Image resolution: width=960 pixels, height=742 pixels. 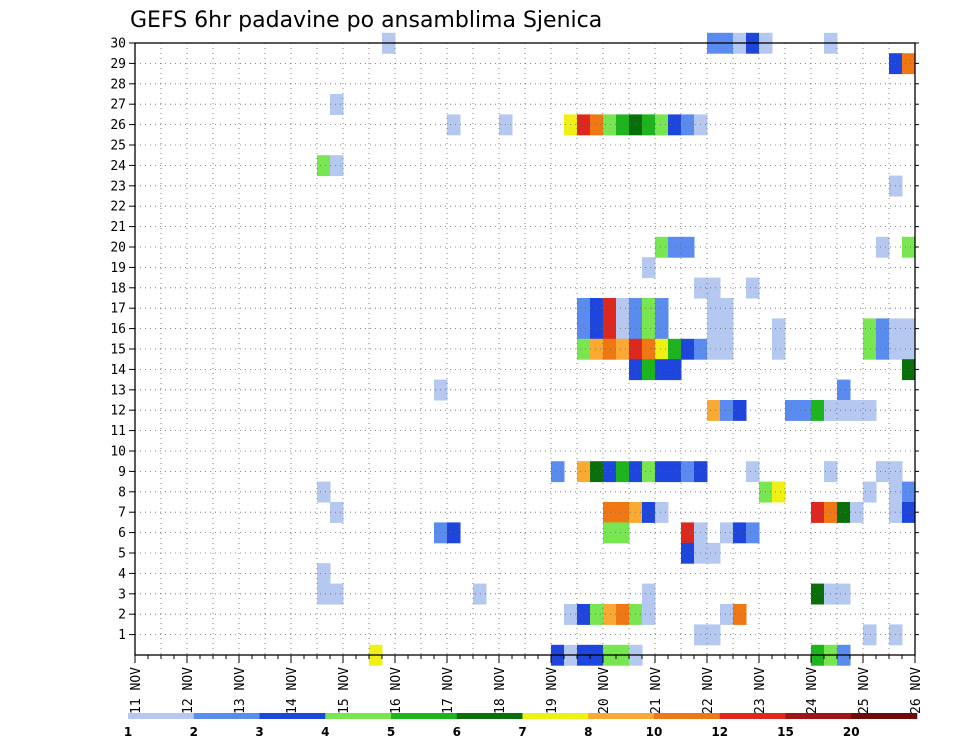 What do you see at coordinates (118, 64) in the screenshot?
I see `y-tick-label: 29` at bounding box center [118, 64].